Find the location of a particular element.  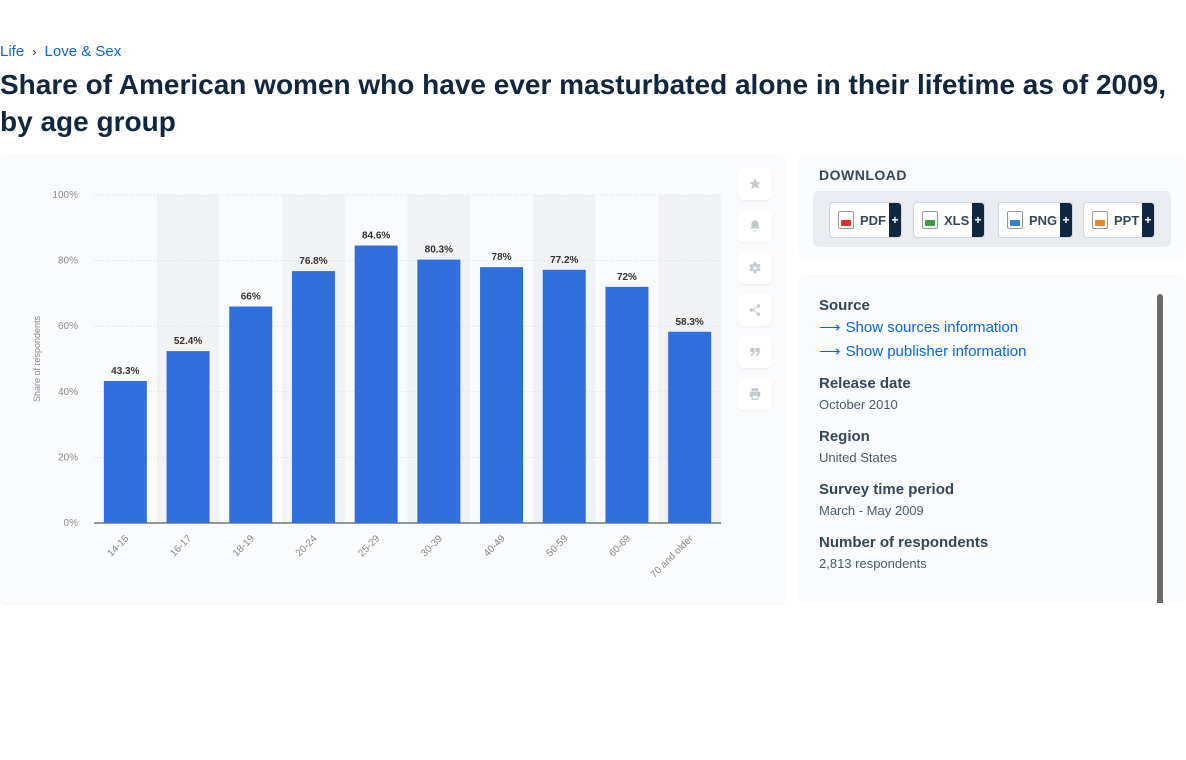

x-tick-label: 50-59 is located at coordinates (558, 546).